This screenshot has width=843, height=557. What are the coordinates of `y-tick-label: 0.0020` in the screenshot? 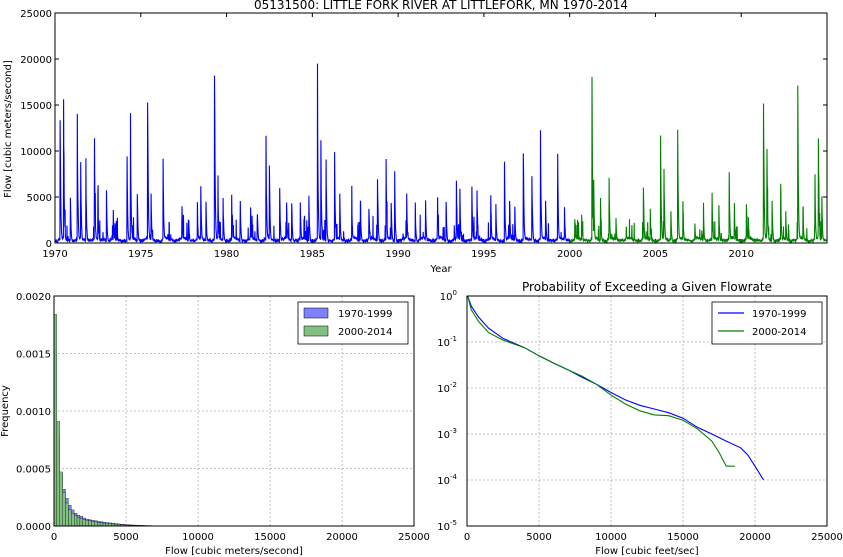 It's located at (33, 297).